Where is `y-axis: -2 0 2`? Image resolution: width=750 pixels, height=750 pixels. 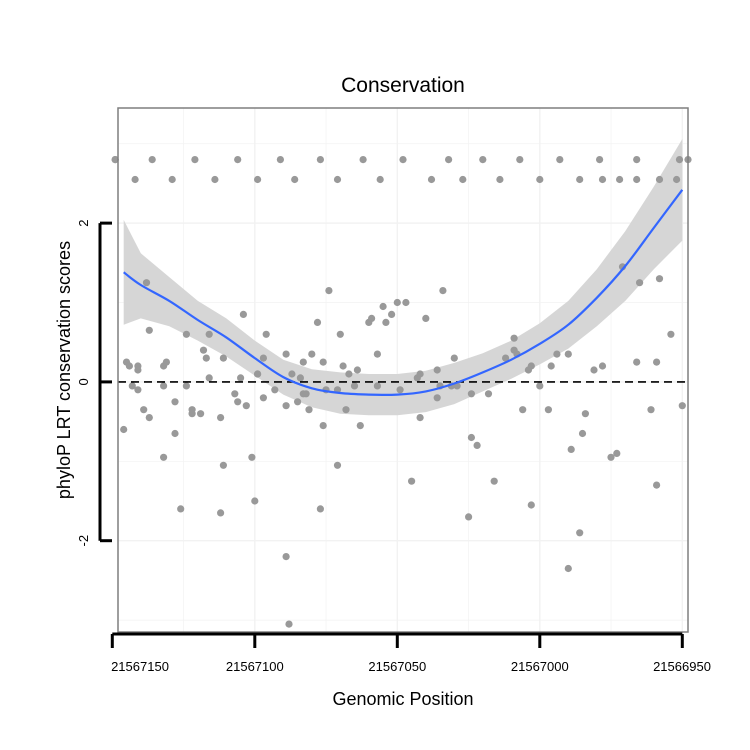
y-axis: -2 0 2 is located at coordinates (94, 382).